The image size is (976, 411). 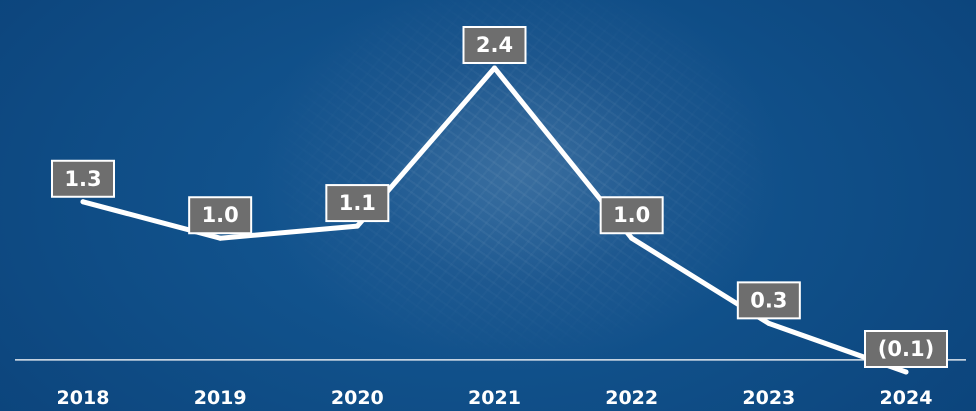 What do you see at coordinates (632, 238) in the screenshot?
I see `data-point-2022` at bounding box center [632, 238].